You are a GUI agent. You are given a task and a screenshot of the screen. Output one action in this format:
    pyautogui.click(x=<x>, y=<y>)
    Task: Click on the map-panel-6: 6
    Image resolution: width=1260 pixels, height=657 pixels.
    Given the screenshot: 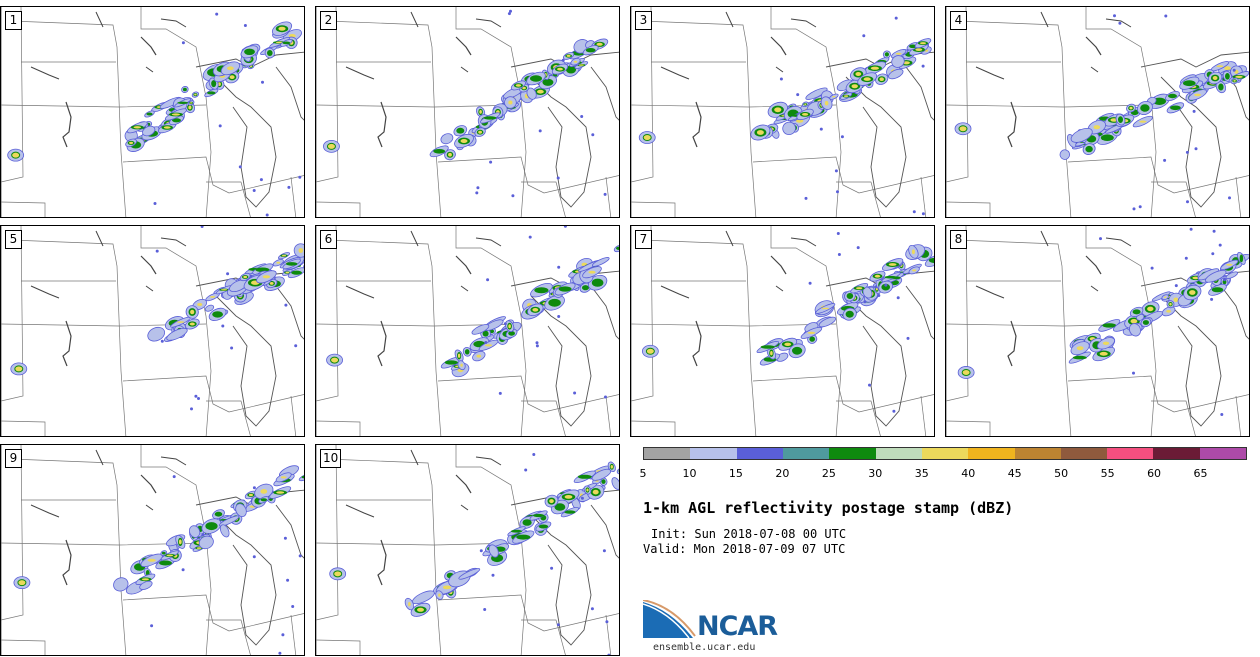 What is the action you would take?
    pyautogui.click(x=467, y=331)
    